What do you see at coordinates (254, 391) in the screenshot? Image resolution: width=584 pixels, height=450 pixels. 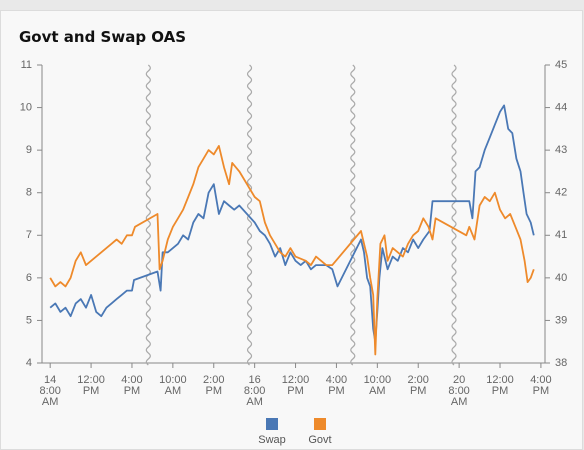 I see `x-tick-label: 16 8:00 AM` at bounding box center [254, 391].